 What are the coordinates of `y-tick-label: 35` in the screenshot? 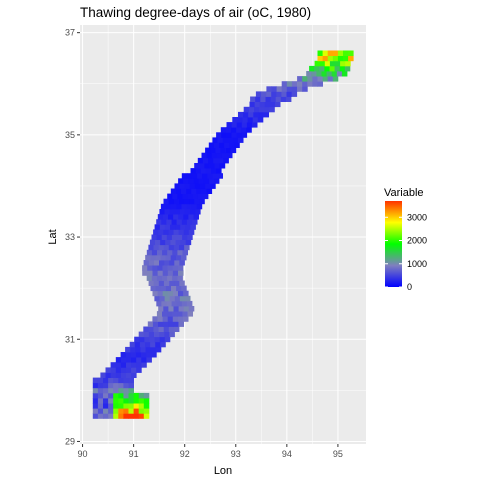 It's located at (70, 135).